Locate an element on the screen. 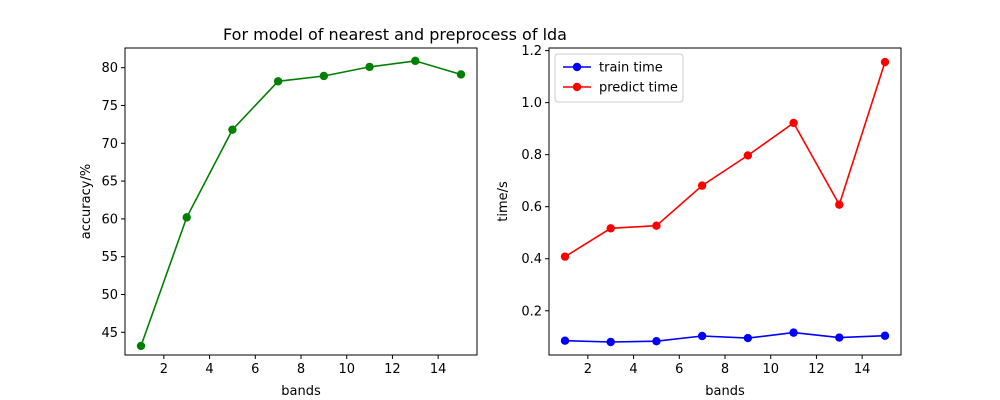 The image size is (1000, 400). y-tick-label: 0.2 is located at coordinates (531, 311).